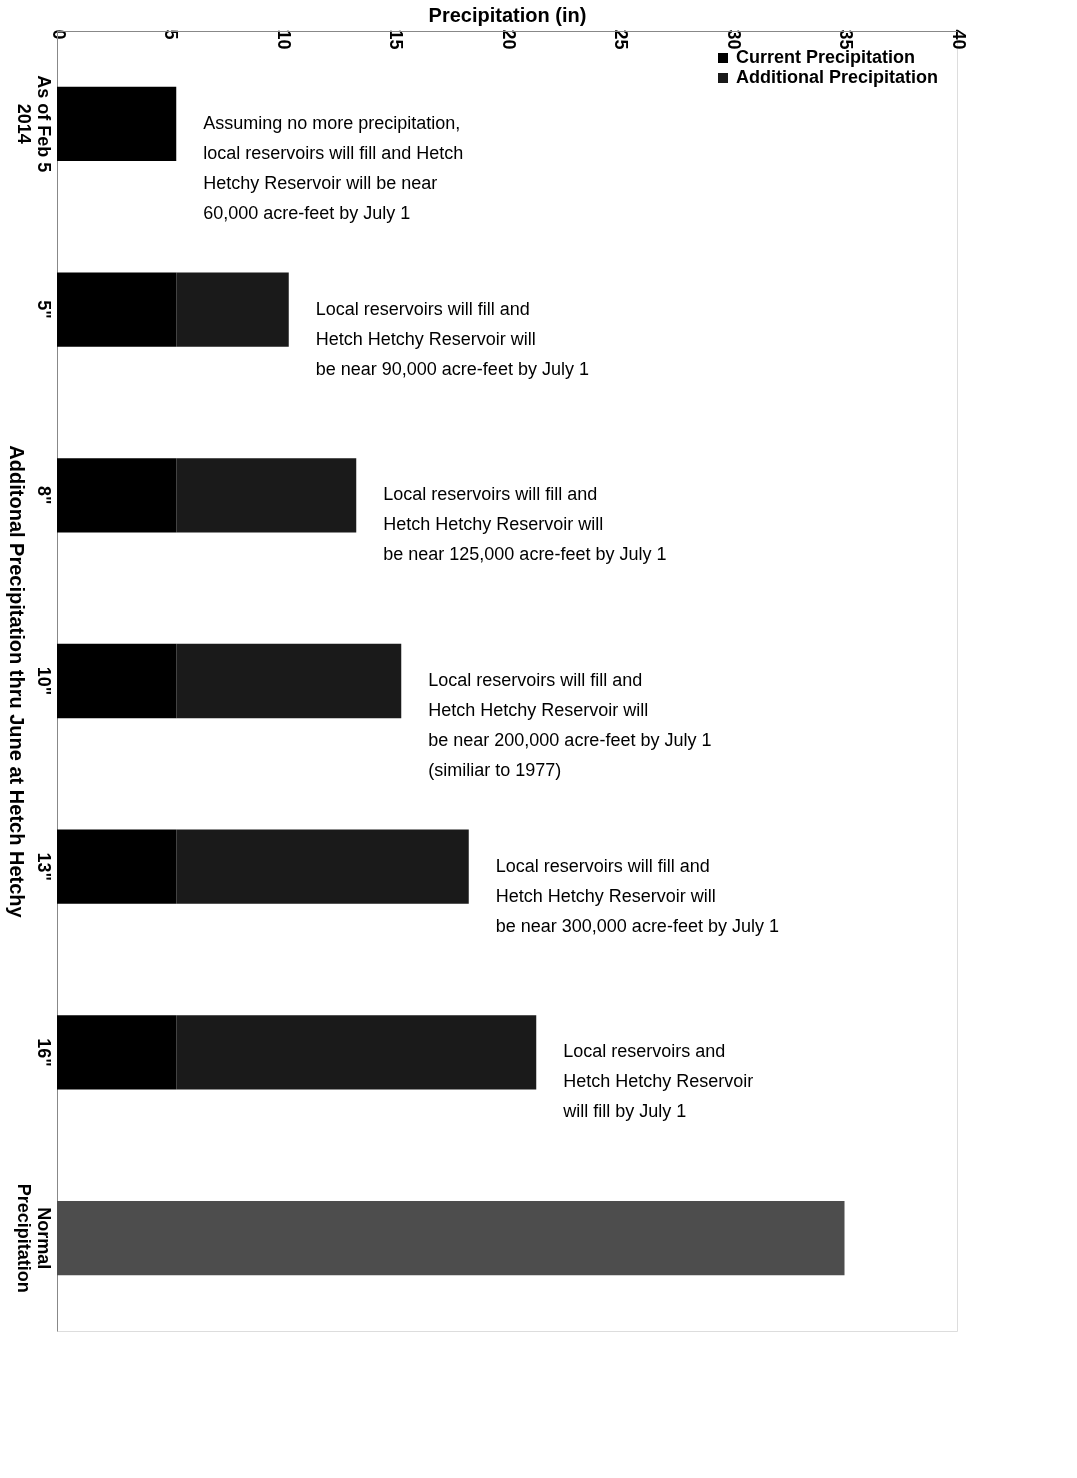 This screenshot has width=1077, height=1478. What do you see at coordinates (507, 14) in the screenshot?
I see `x-axis-title: Precipitation (in)` at bounding box center [507, 14].